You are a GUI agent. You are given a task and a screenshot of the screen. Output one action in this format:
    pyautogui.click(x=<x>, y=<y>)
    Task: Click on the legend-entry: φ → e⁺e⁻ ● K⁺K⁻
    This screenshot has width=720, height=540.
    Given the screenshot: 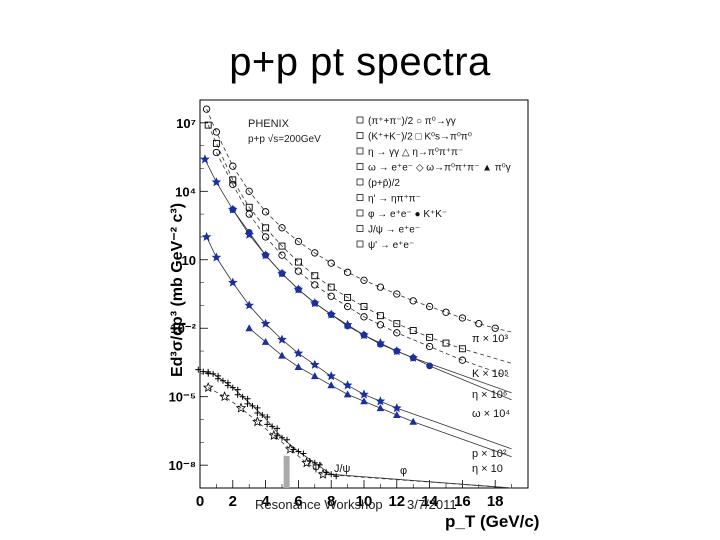 What is the action you would take?
    pyautogui.click(x=407, y=214)
    